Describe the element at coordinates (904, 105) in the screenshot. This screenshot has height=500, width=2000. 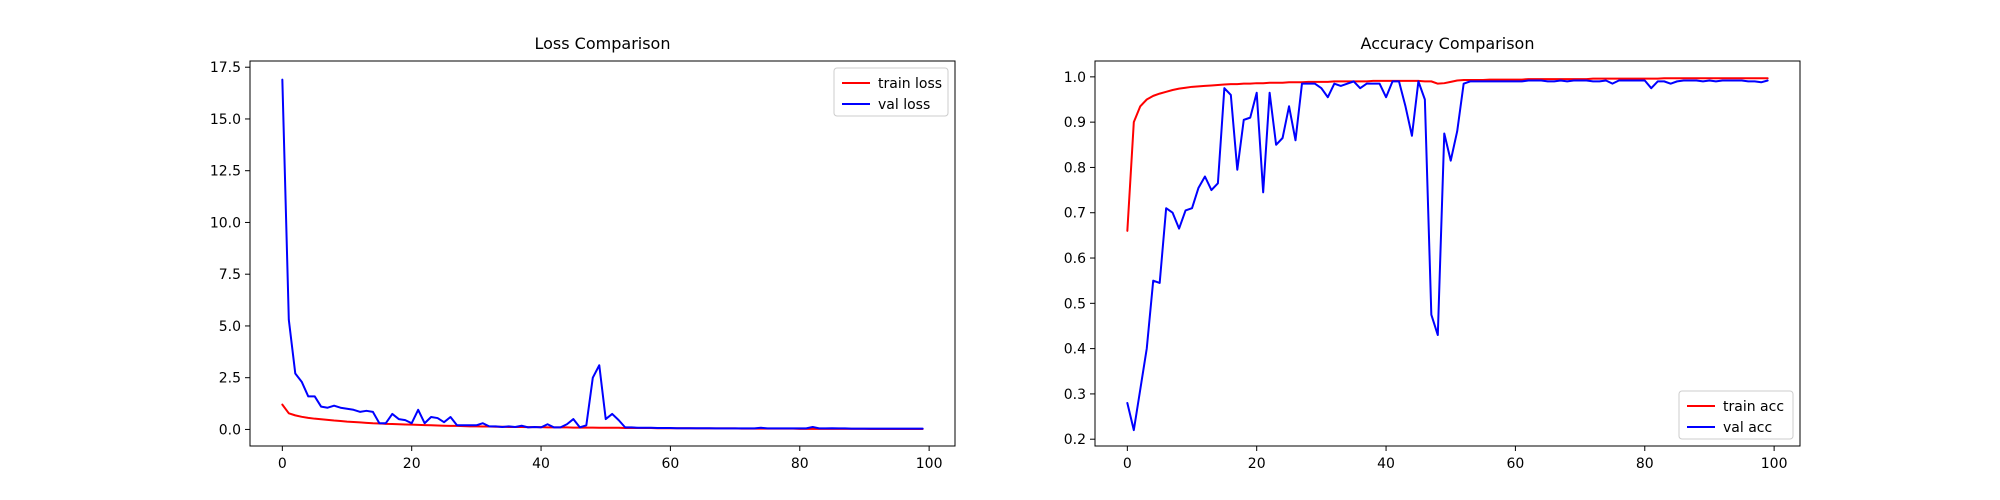
I see `legend-label: val loss` at that location.